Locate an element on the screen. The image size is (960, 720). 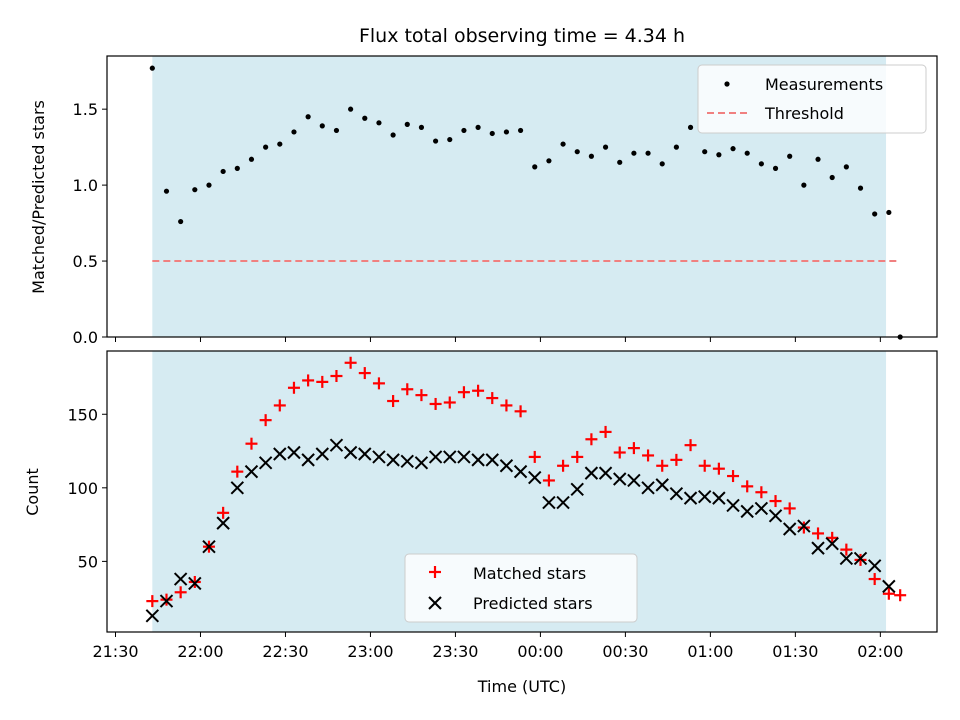
x-axis-label: Time (UTC) is located at coordinates (521, 686).